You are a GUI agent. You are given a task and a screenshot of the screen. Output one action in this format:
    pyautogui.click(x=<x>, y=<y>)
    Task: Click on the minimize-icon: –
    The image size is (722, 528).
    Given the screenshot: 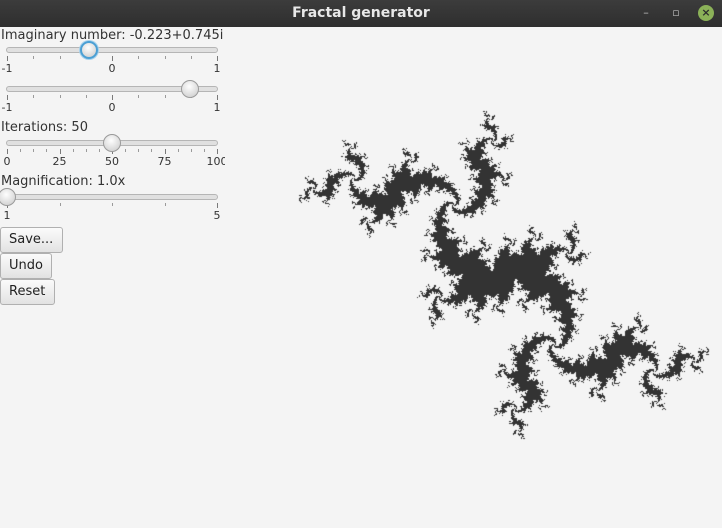 What is the action you would take?
    pyautogui.click(x=646, y=12)
    